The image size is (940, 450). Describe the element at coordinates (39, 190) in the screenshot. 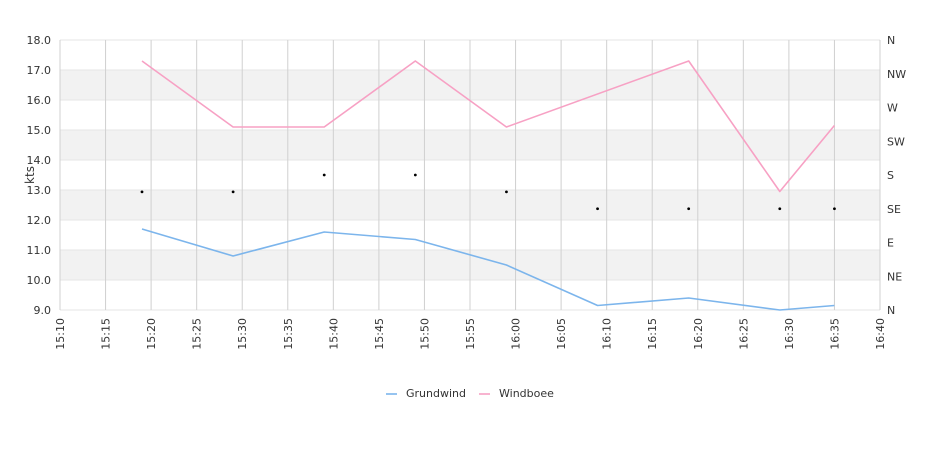

I see `y-tick-label: 13.0` at that location.